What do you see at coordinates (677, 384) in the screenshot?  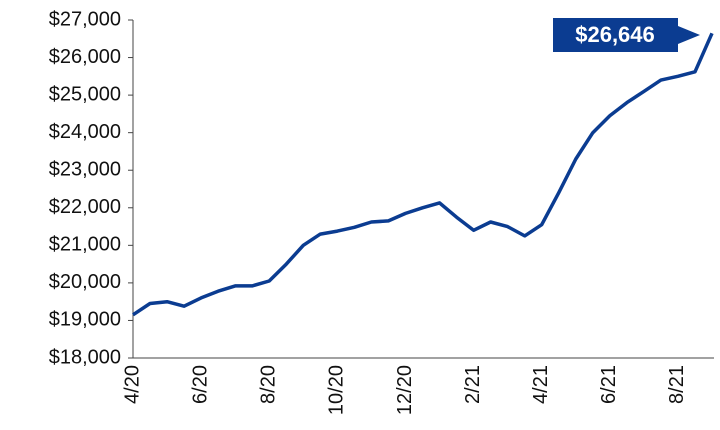 I see `x-tick-label: 8/21` at bounding box center [677, 384].